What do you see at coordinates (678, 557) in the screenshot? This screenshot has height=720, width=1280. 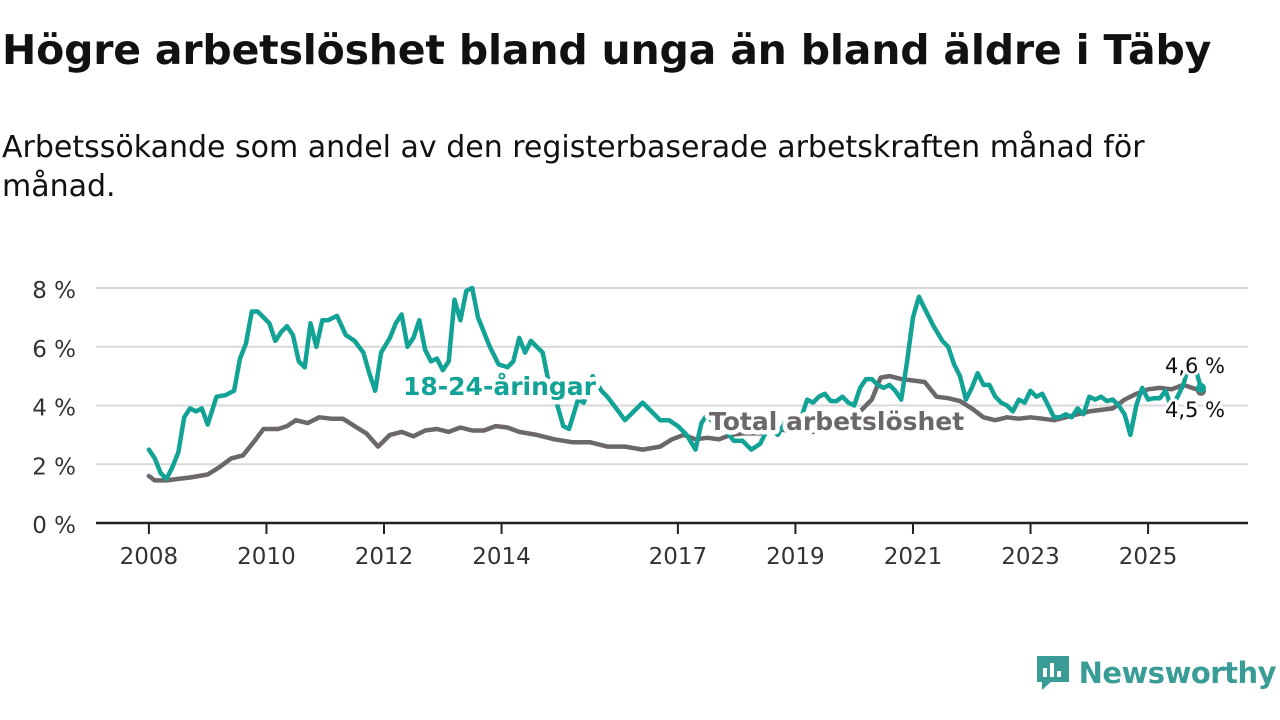 I see `x-tick-label: 2017` at bounding box center [678, 557].